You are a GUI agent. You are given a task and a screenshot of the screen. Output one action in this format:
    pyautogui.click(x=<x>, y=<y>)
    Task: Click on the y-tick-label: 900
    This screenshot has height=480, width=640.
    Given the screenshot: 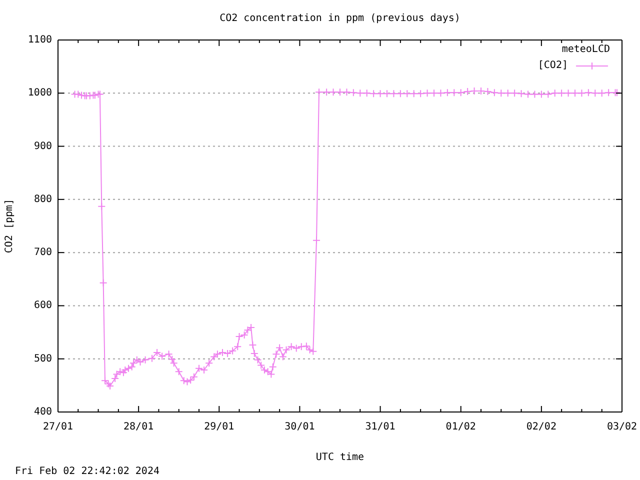 What is the action you would take?
    pyautogui.click(x=43, y=146)
    